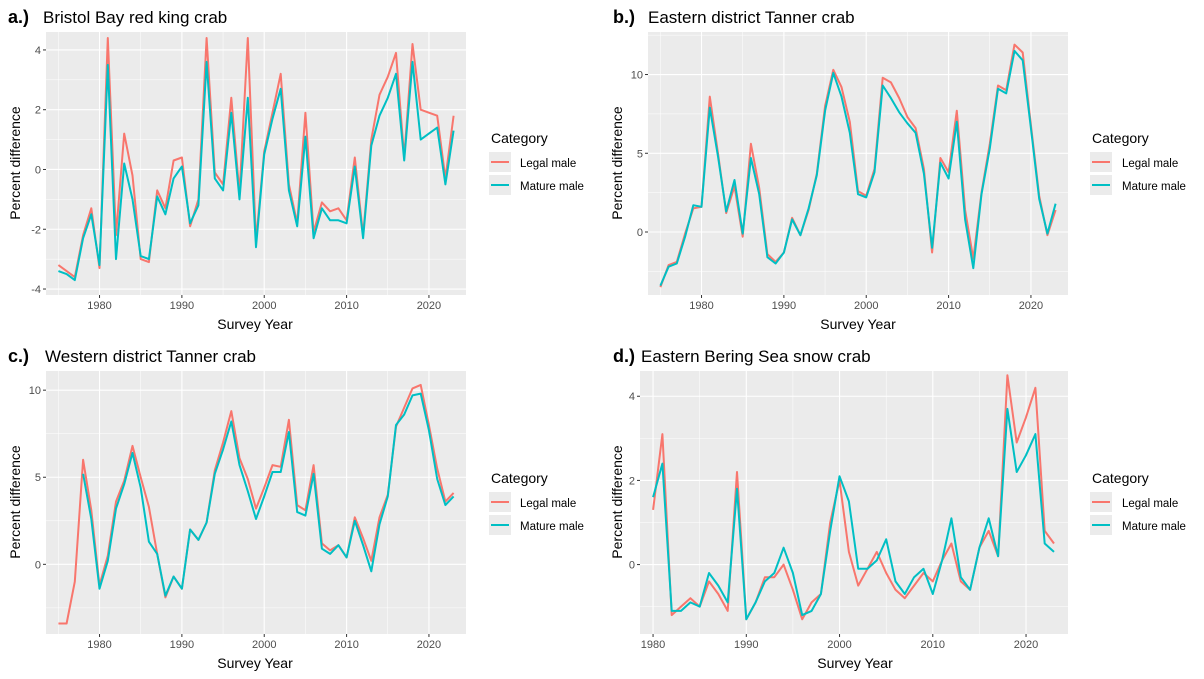  What do you see at coordinates (1031, 306) in the screenshot?
I see `panel-b-x-tick-label: 2020` at bounding box center [1031, 306].